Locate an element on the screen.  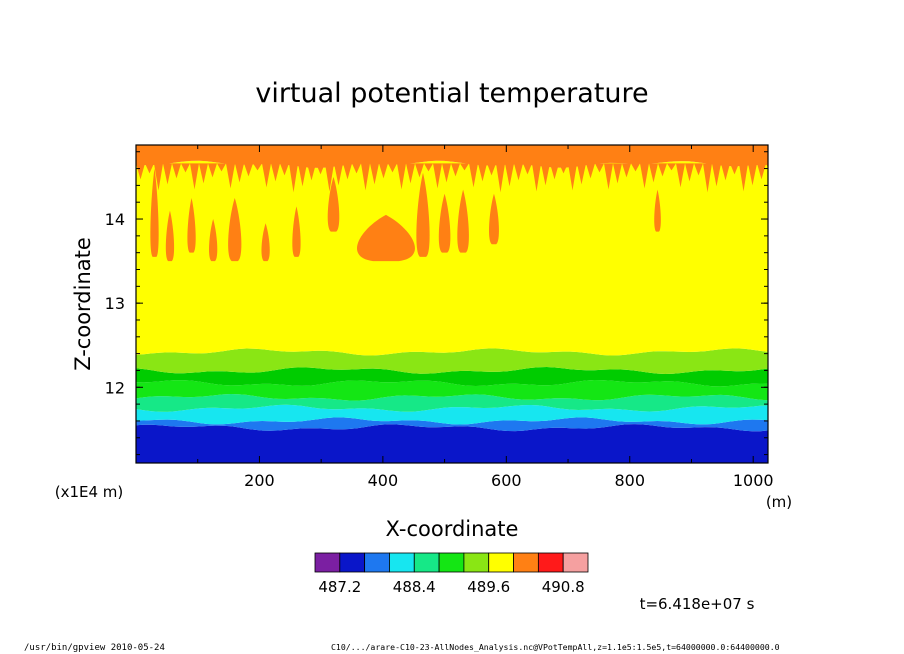
plumes is located at coordinates (452, 212).